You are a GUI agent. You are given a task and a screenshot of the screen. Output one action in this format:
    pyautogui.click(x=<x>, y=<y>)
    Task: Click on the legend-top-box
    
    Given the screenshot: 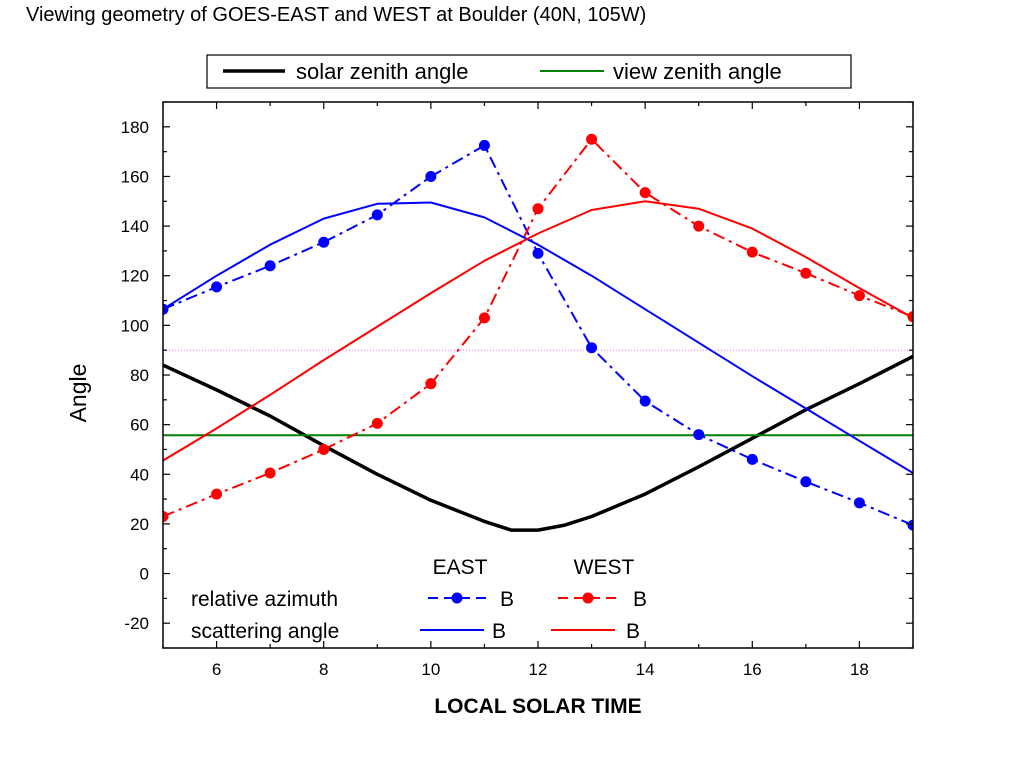 What is the action you would take?
    pyautogui.click(x=529, y=71)
    